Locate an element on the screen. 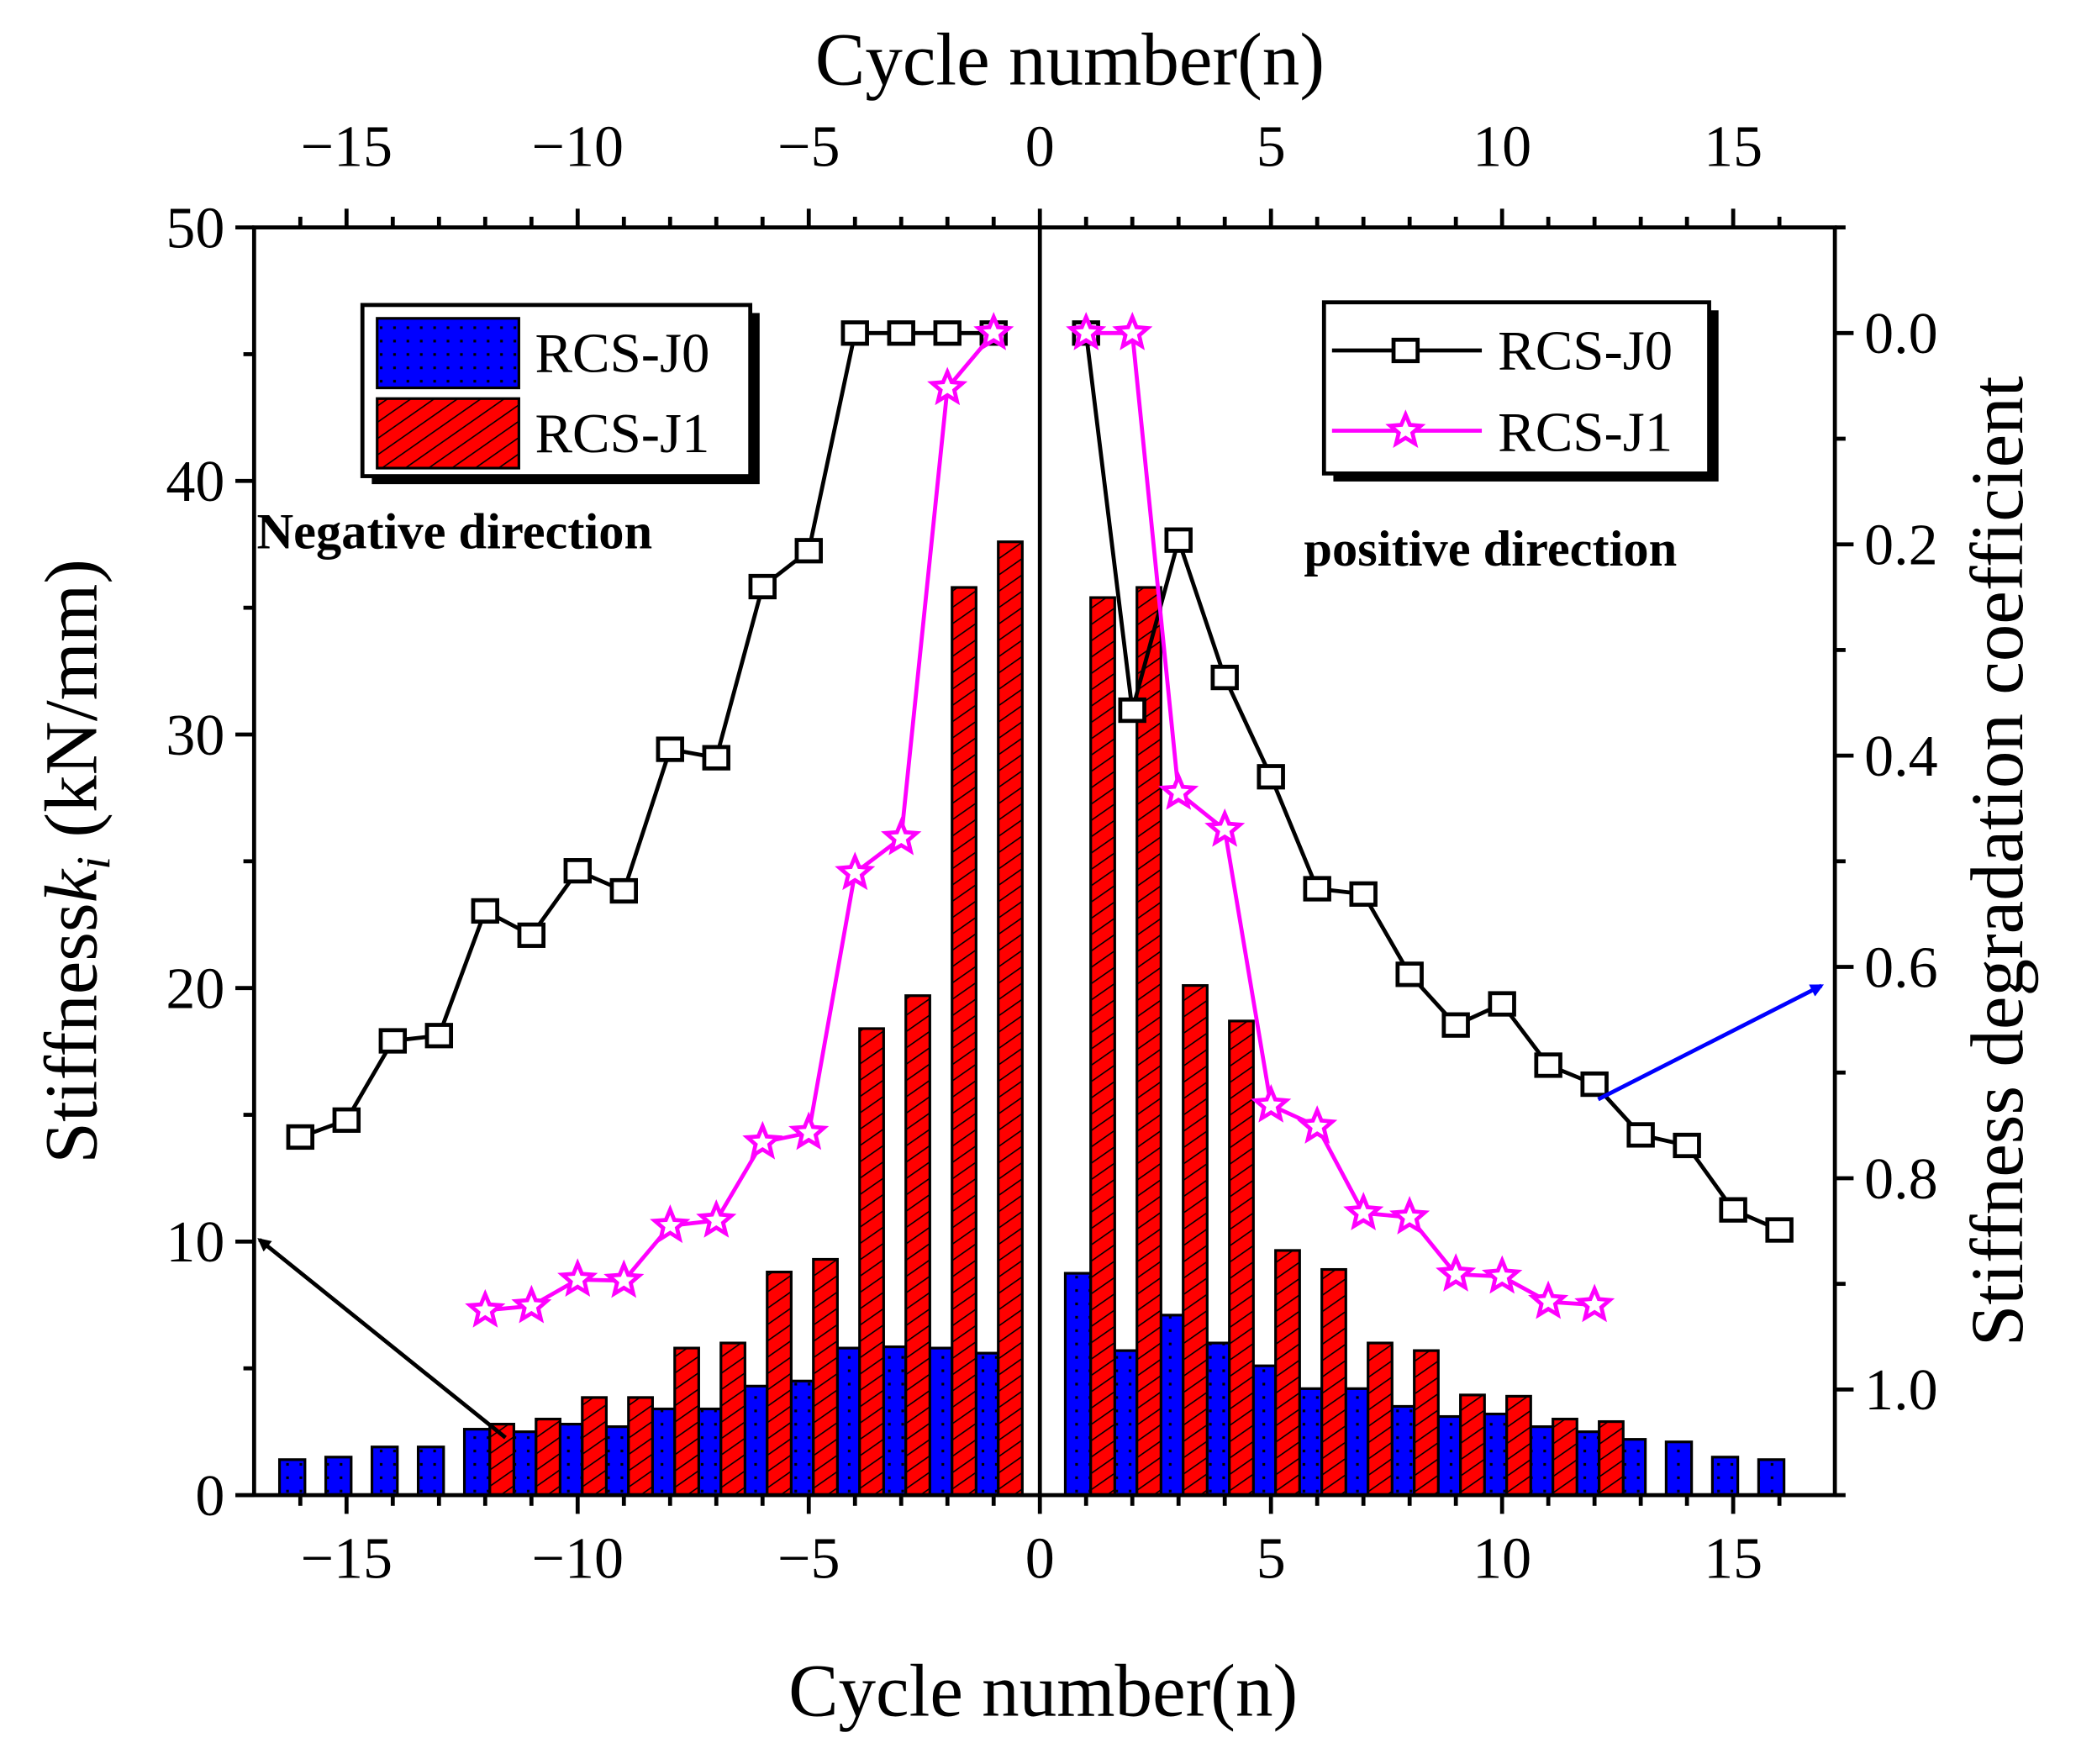 This screenshot has width=2097, height=1764. x-tick-label-bottom: 15 is located at coordinates (1733, 1559).